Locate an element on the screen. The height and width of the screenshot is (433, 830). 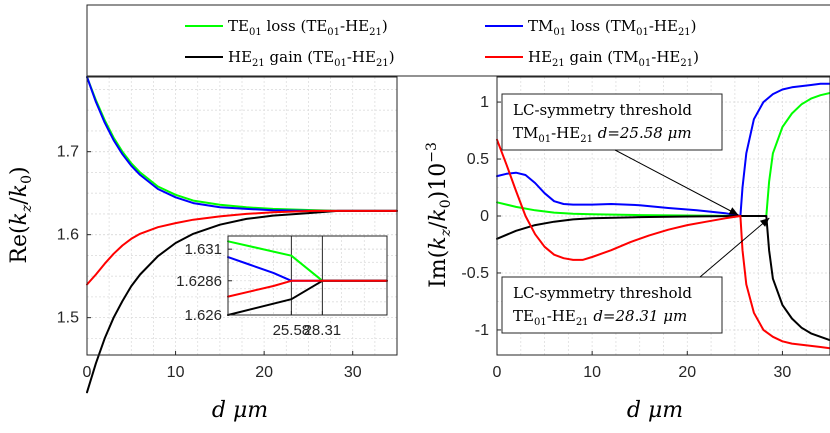
annotation-top-arrow-line is located at coordinates (676, 182).